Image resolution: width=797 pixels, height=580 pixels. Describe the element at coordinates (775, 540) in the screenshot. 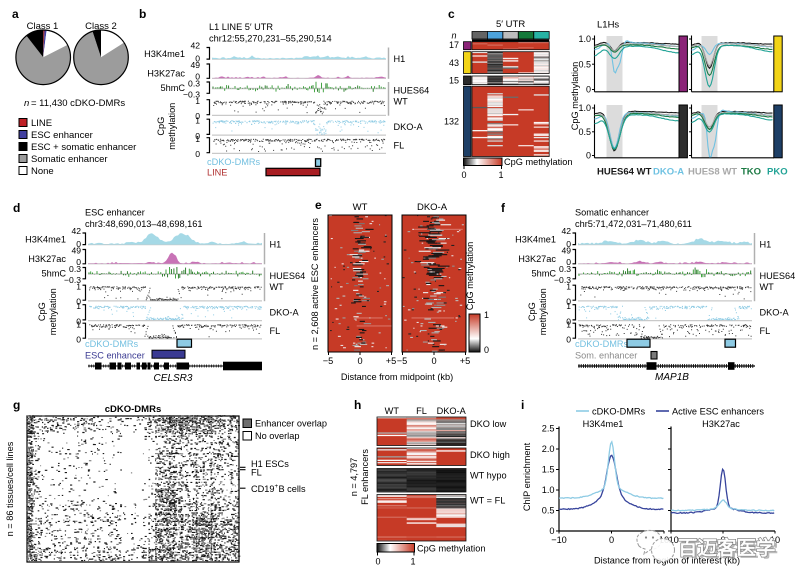

I see `svg-text: 10` at that location.